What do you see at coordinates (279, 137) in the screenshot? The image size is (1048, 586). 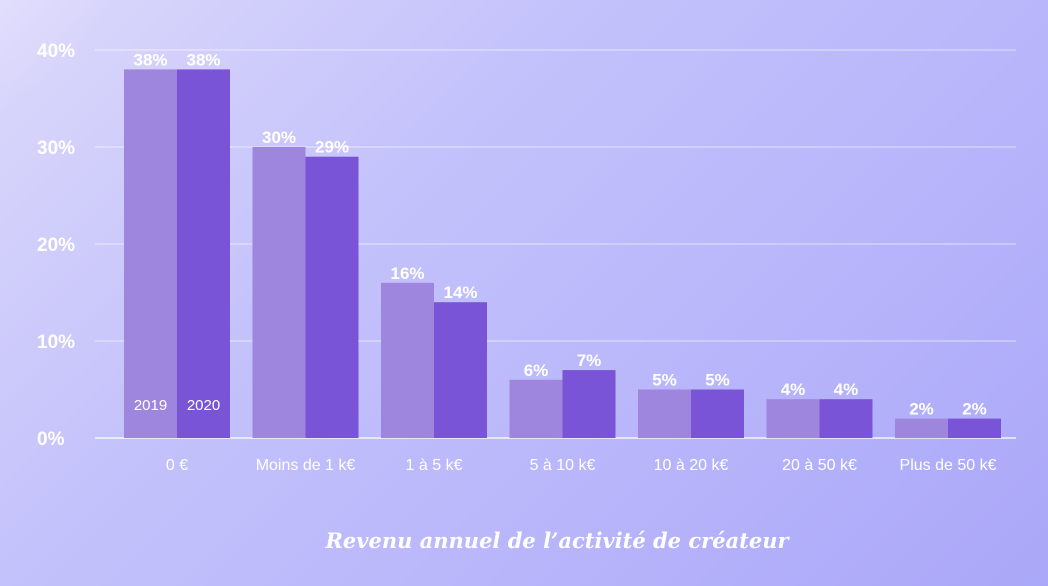 I see `data-label: 30%` at bounding box center [279, 137].